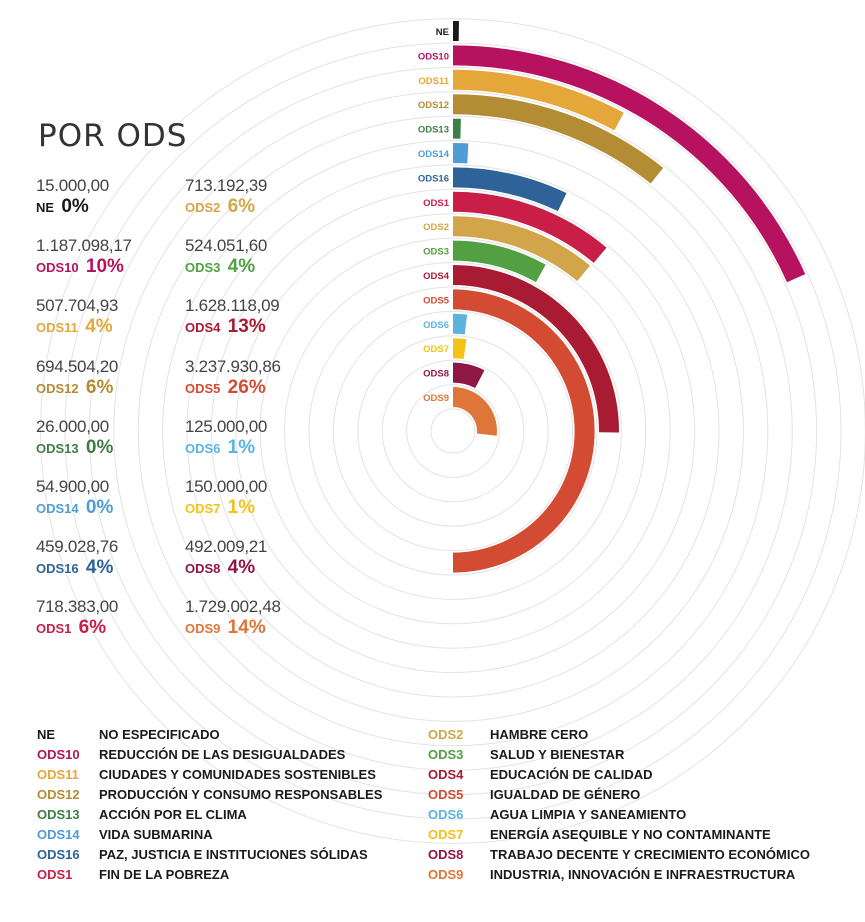 The image size is (865, 922). I want to click on bar-ods7, so click(460, 348).